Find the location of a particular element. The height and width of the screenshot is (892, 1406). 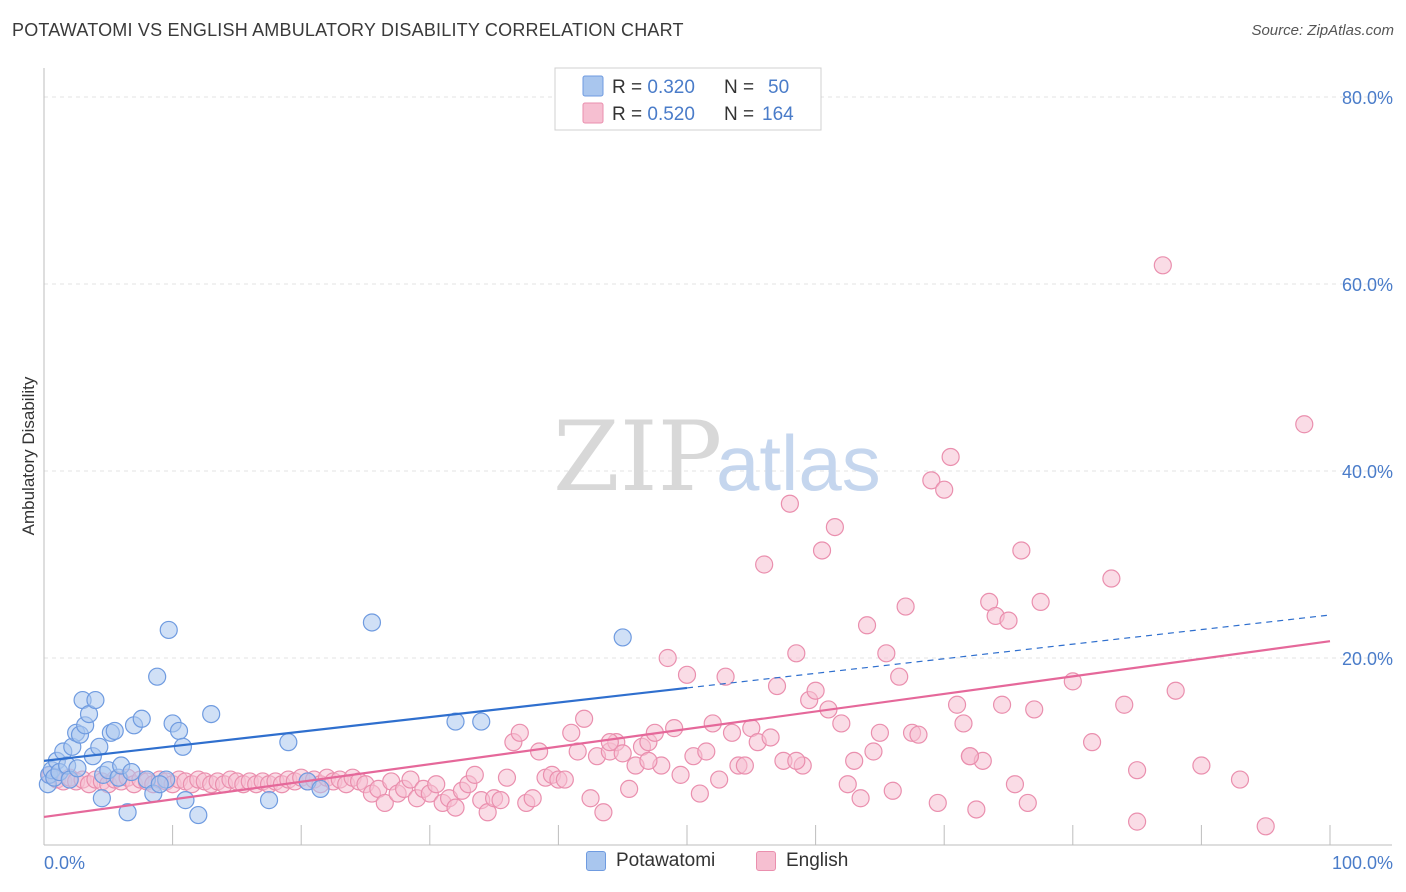

legend-label-english: English is located at coordinates (817, 860).